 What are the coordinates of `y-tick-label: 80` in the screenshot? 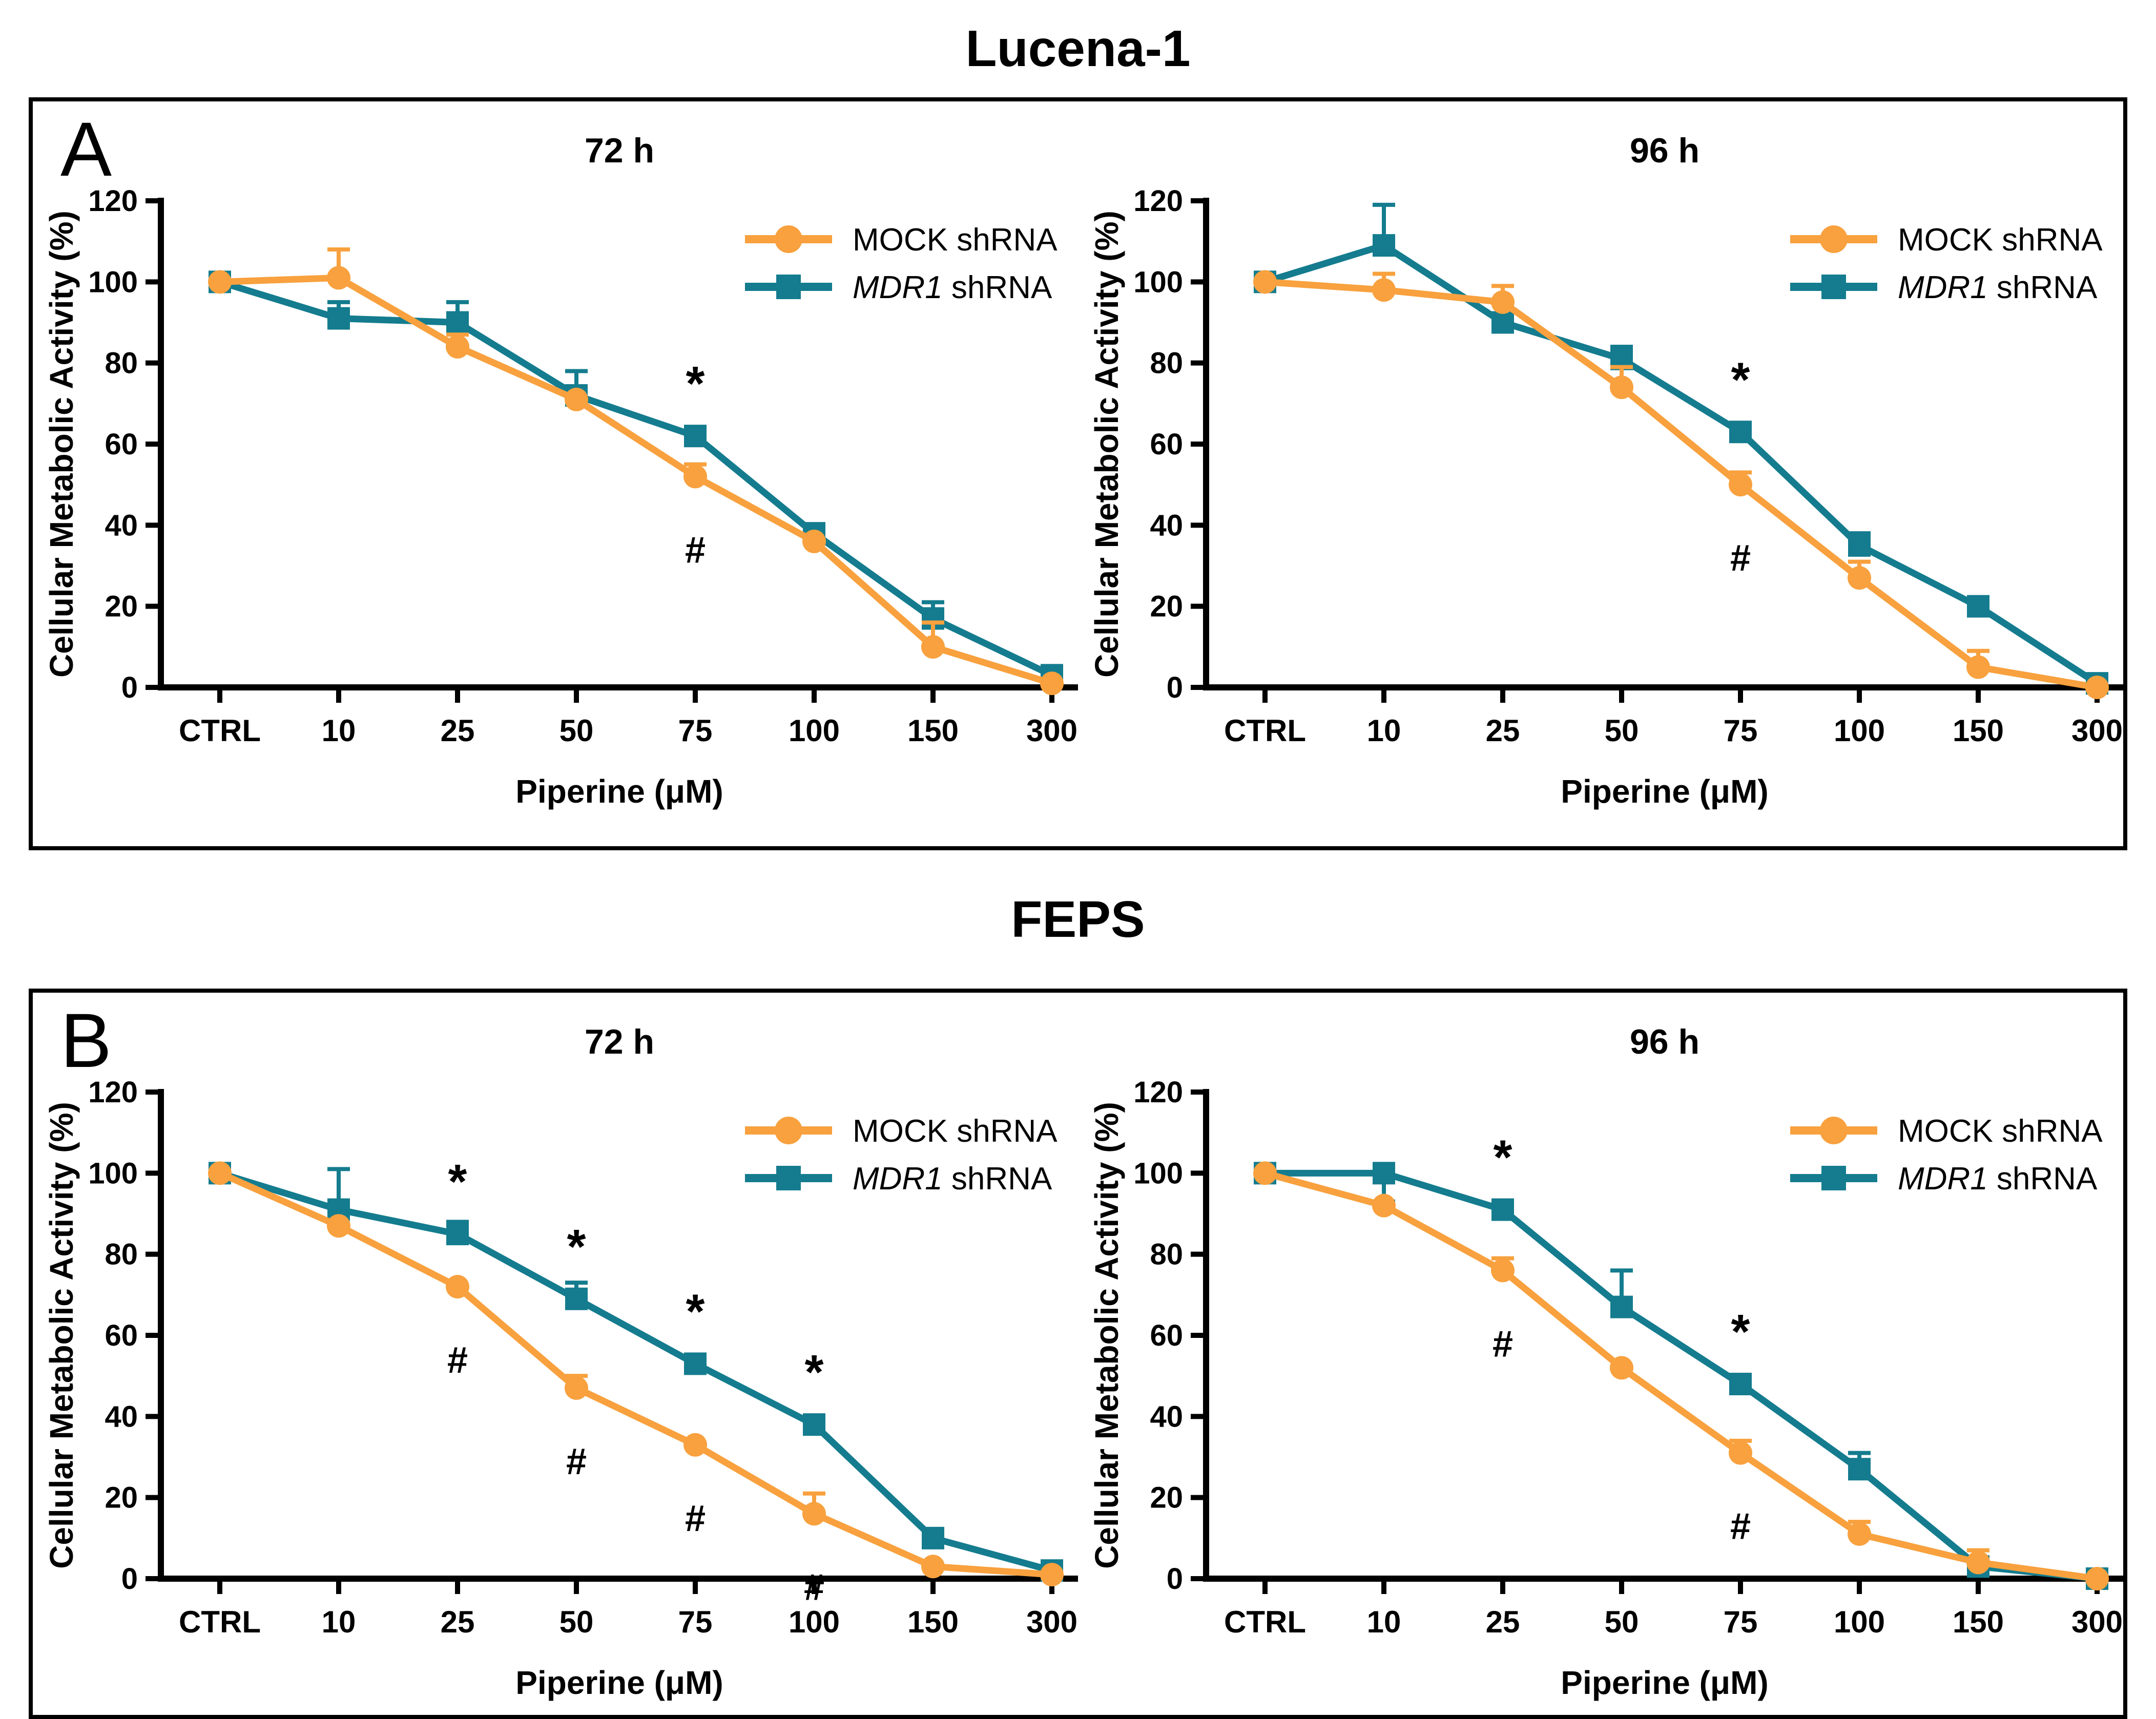 It's located at (122, 363).